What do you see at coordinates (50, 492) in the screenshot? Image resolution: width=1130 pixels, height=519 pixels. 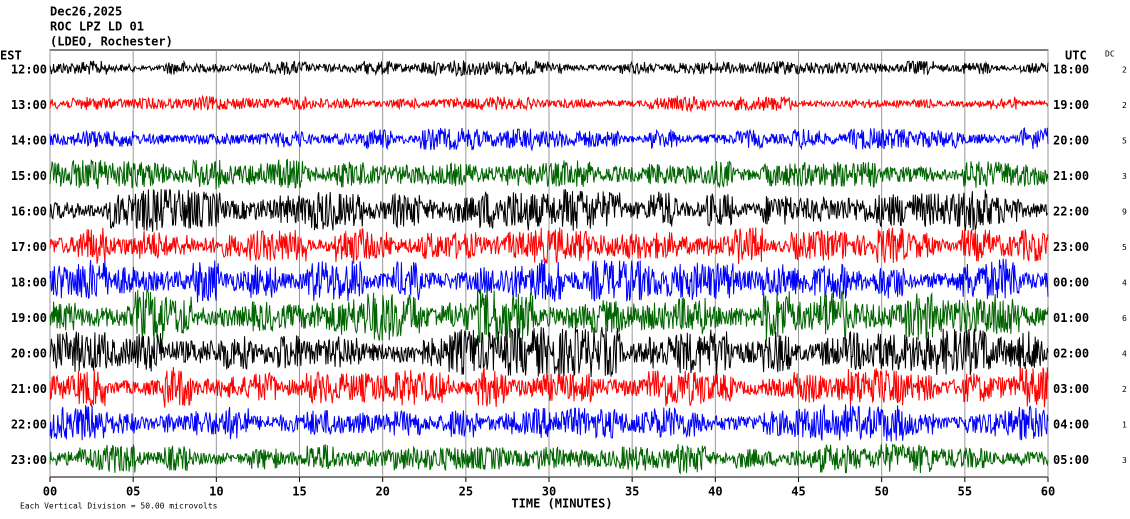 I see `x-tick-label: 00` at bounding box center [50, 492].